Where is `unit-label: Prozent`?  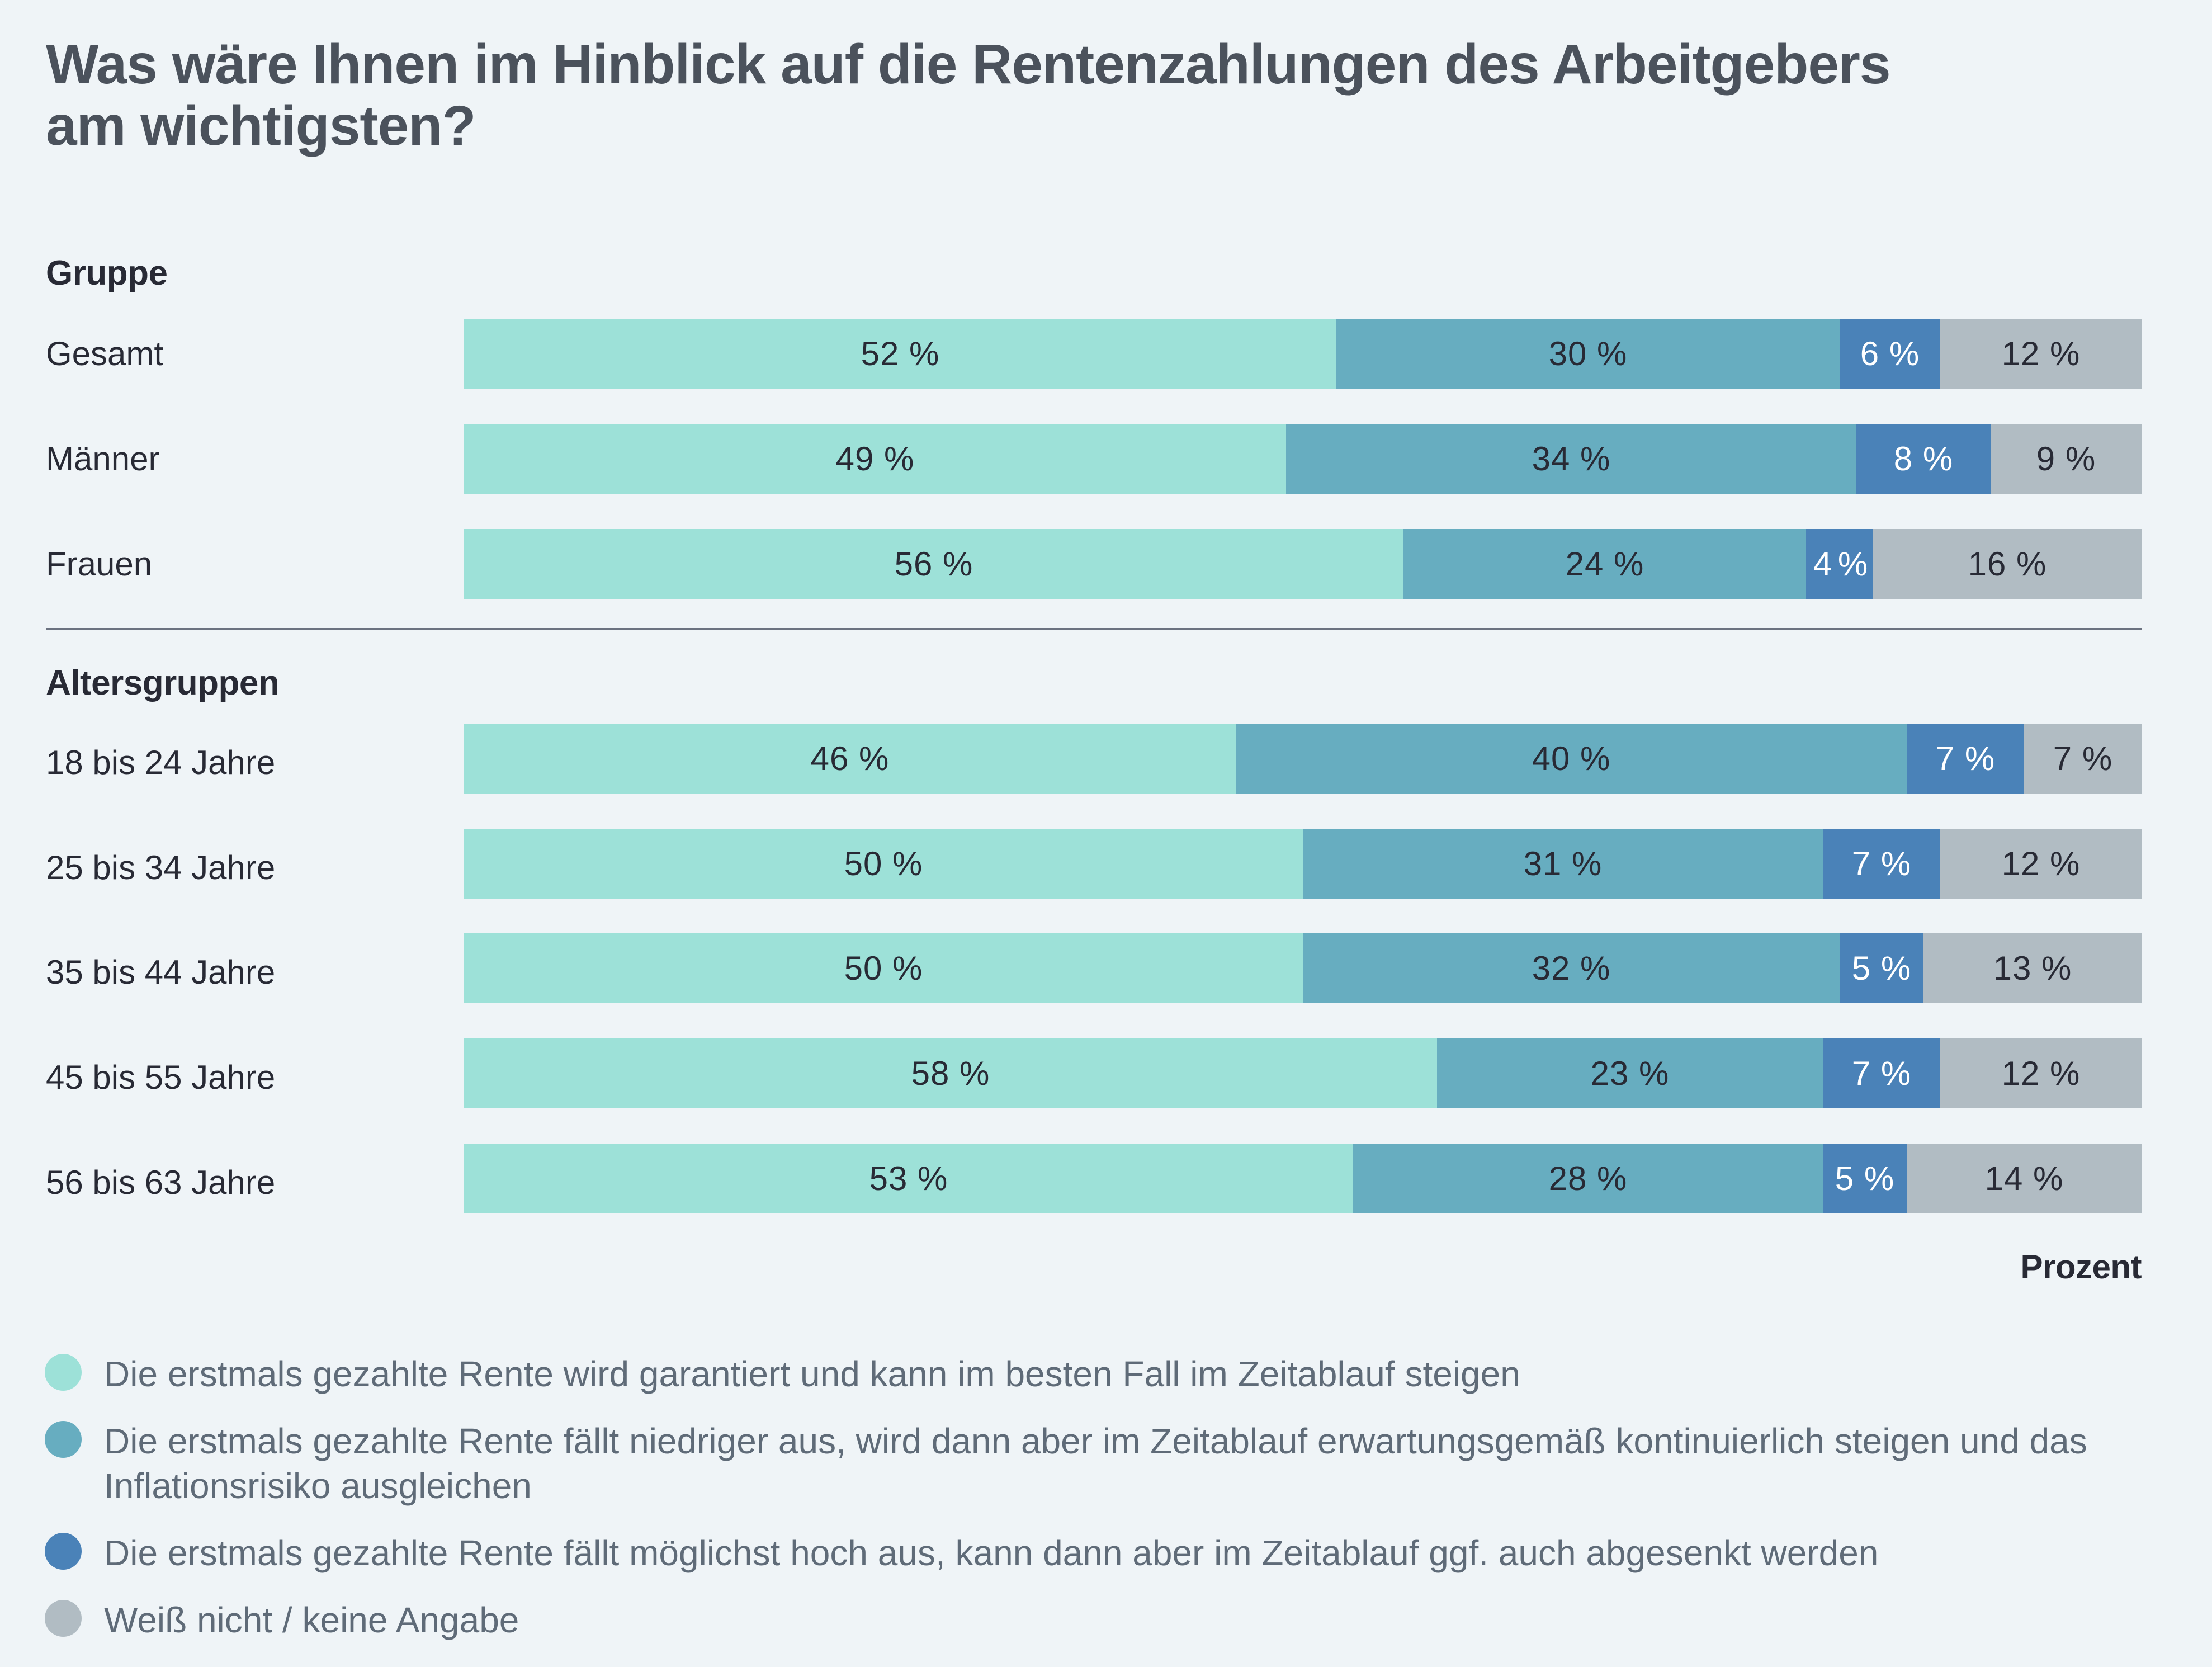 unit-label: Prozent is located at coordinates (2081, 1267).